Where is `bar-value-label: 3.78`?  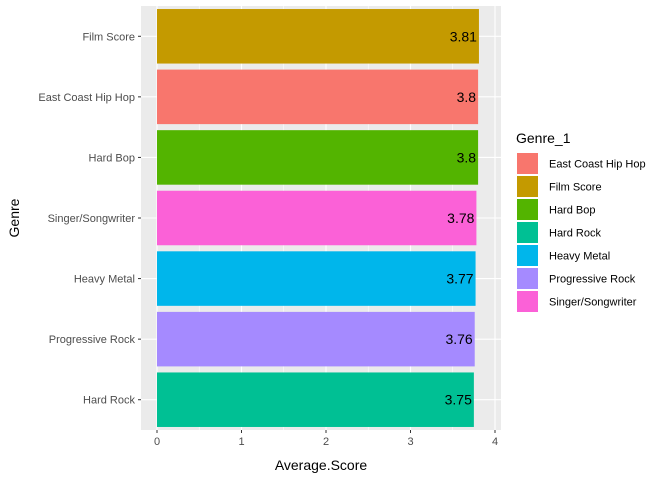
bar-value-label: 3.78 is located at coordinates (460, 218).